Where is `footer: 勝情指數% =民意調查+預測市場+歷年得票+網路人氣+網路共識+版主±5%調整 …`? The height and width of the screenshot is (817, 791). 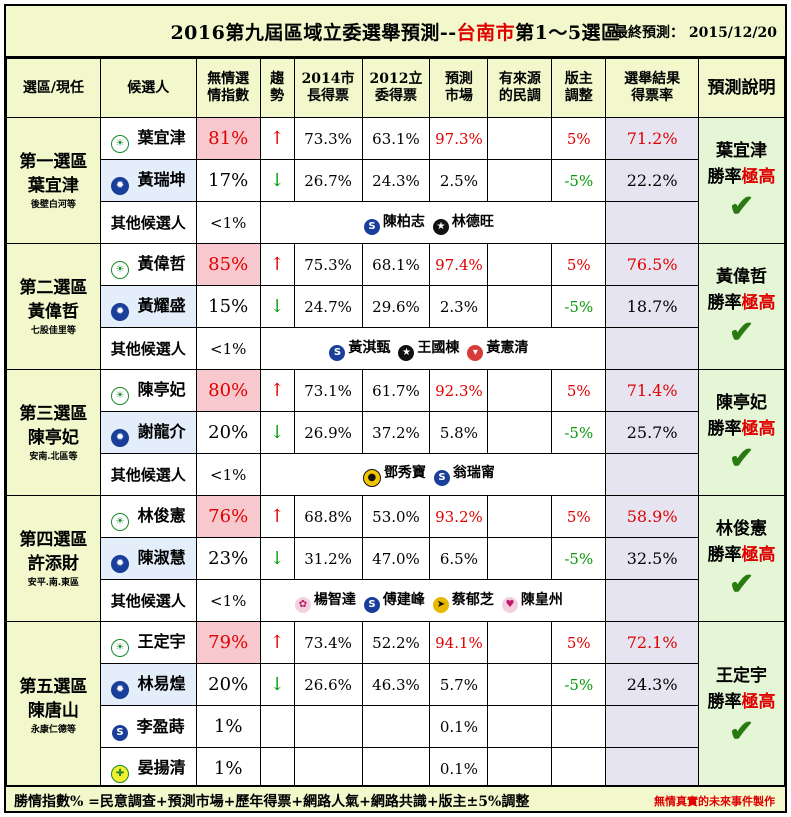
footer: 勝情指數% =民意調查+預測市場+歷年得票+網路人氣+網路共識+版主±5%調整 … is located at coordinates (395, 798).